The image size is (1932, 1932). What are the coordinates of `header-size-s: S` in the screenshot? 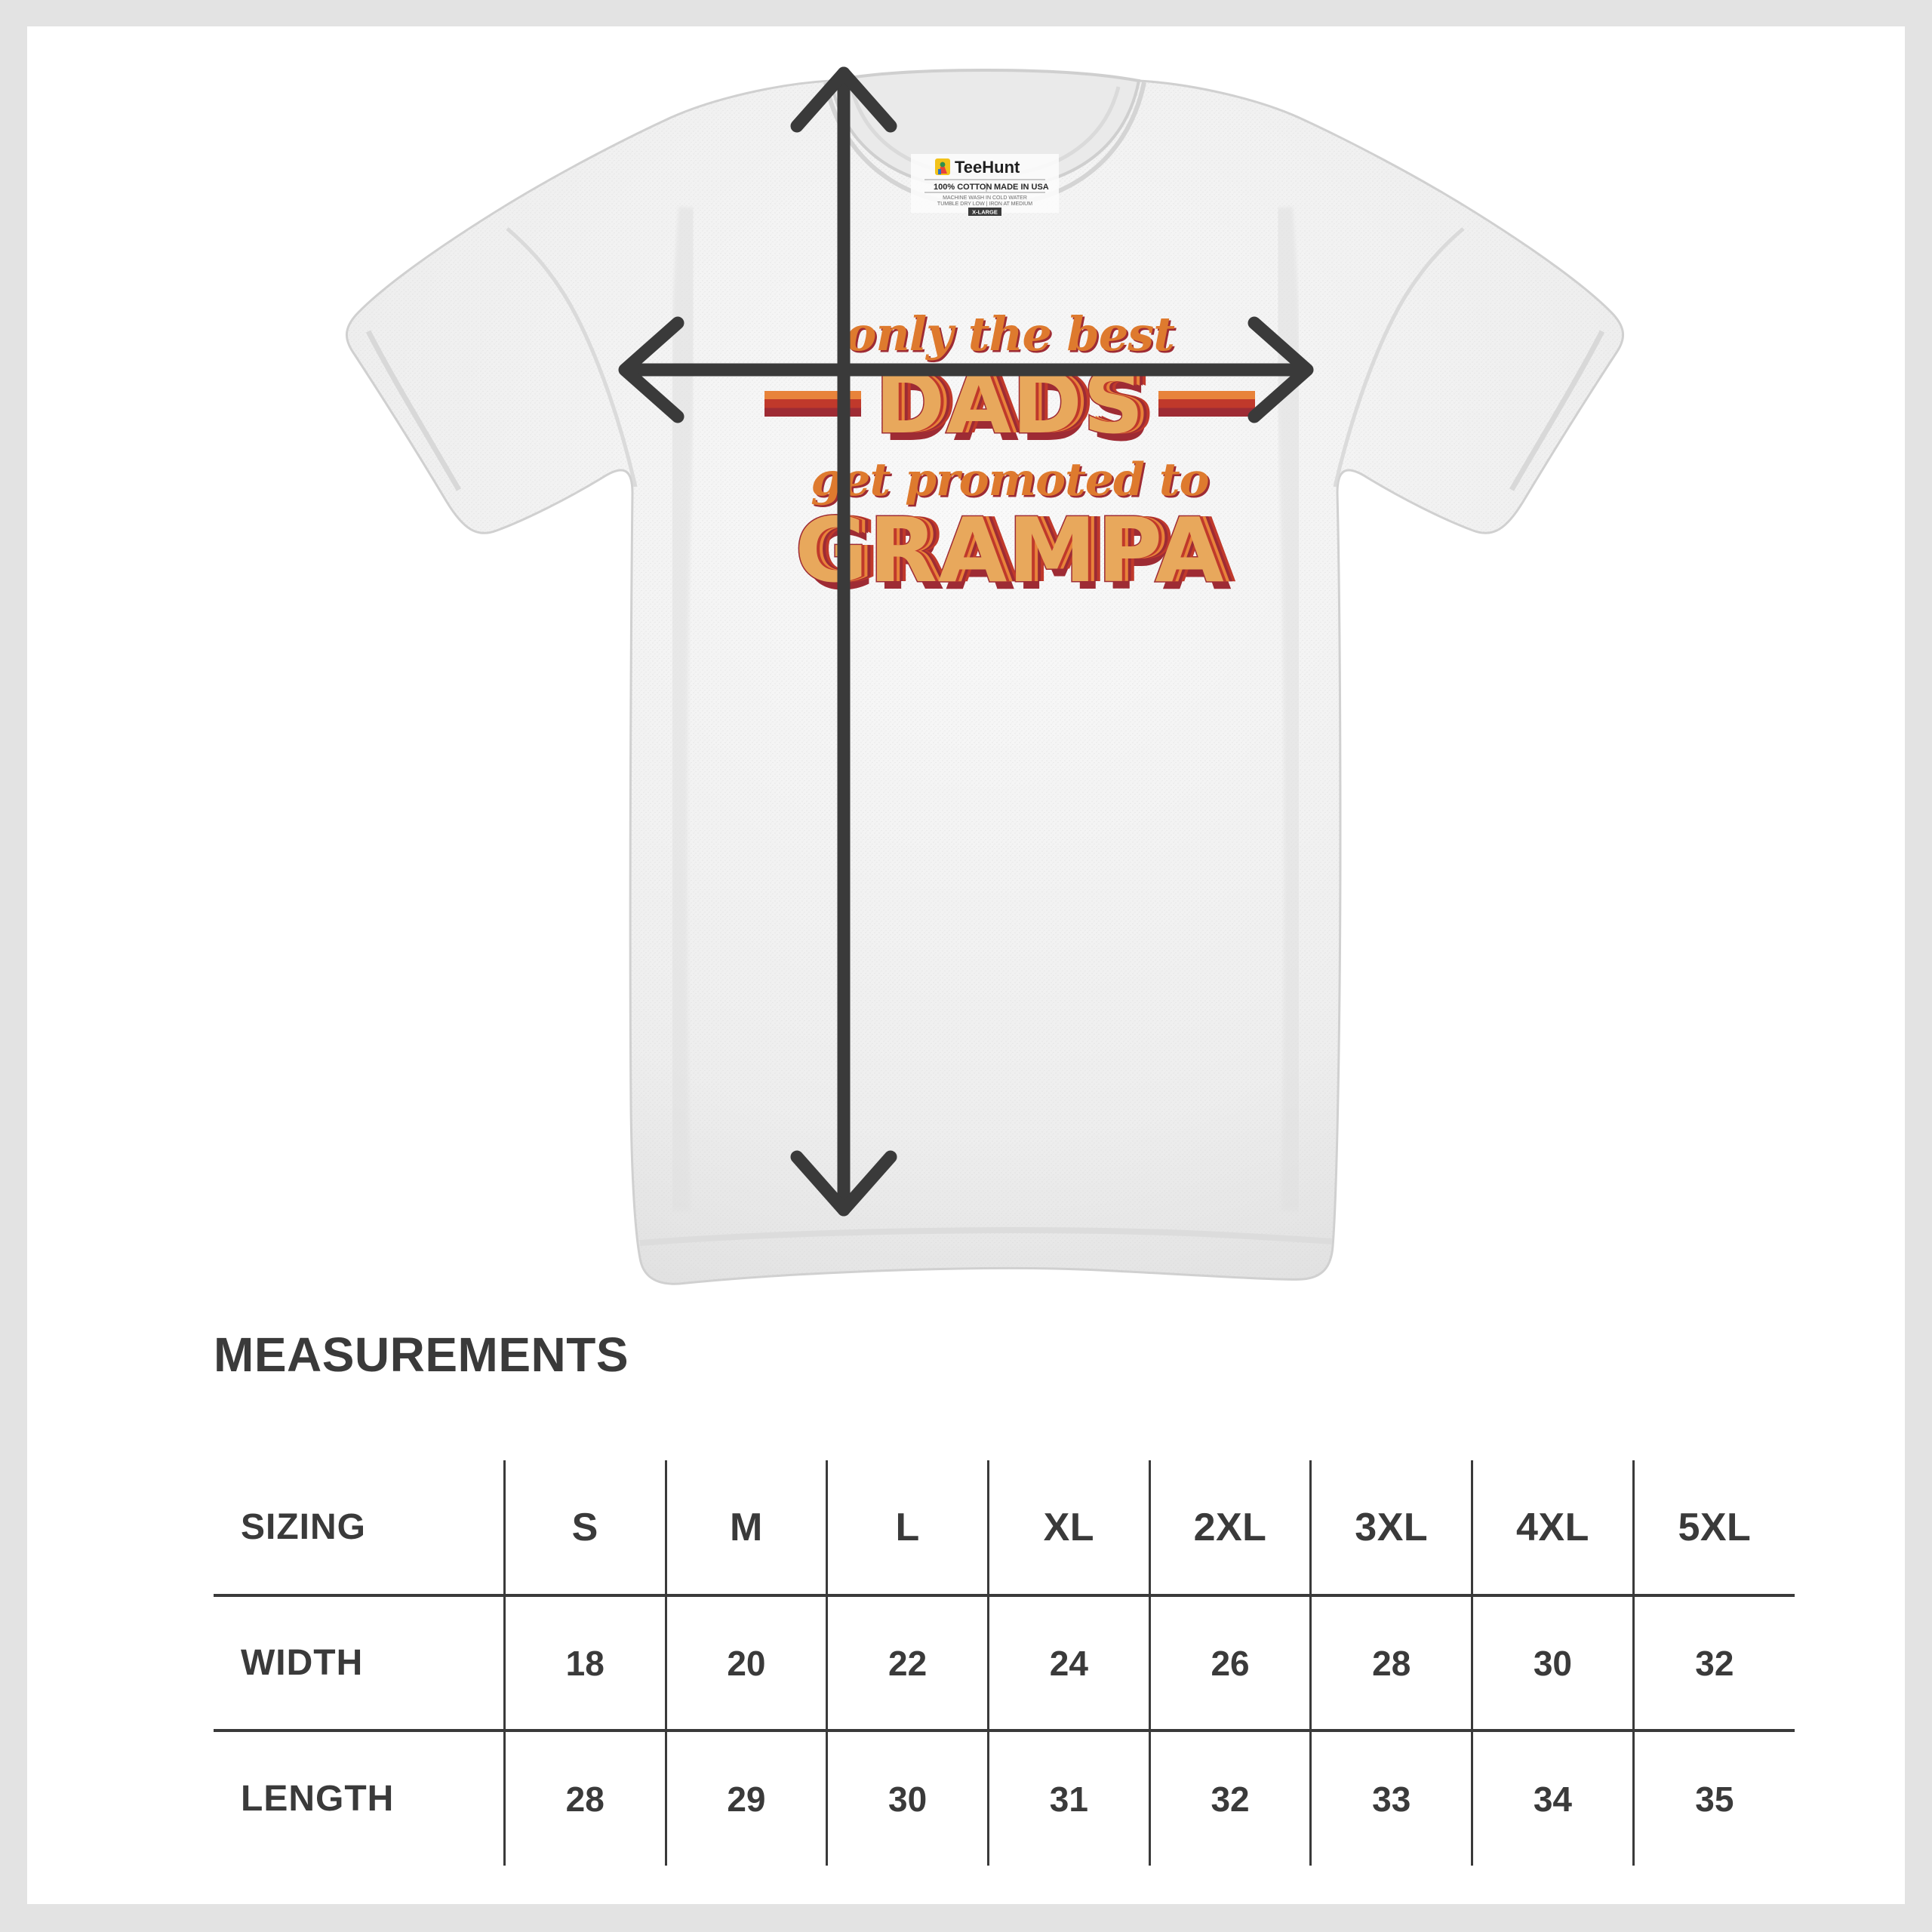 It's located at (584, 1528).